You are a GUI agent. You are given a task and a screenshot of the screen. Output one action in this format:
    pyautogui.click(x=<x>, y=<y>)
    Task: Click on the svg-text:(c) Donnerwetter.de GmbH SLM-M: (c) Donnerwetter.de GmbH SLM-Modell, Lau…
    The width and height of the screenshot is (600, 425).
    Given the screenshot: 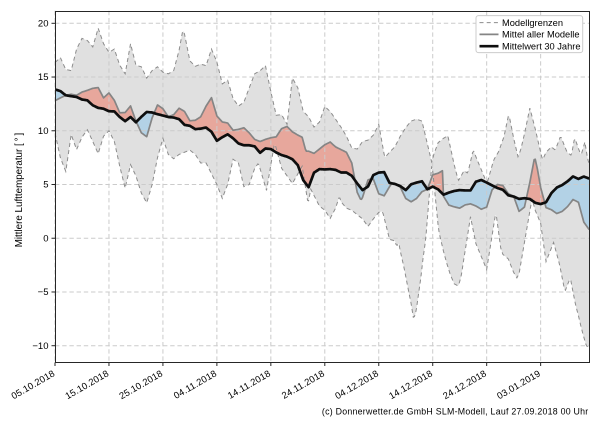 What is the action you would take?
    pyautogui.click(x=455, y=412)
    